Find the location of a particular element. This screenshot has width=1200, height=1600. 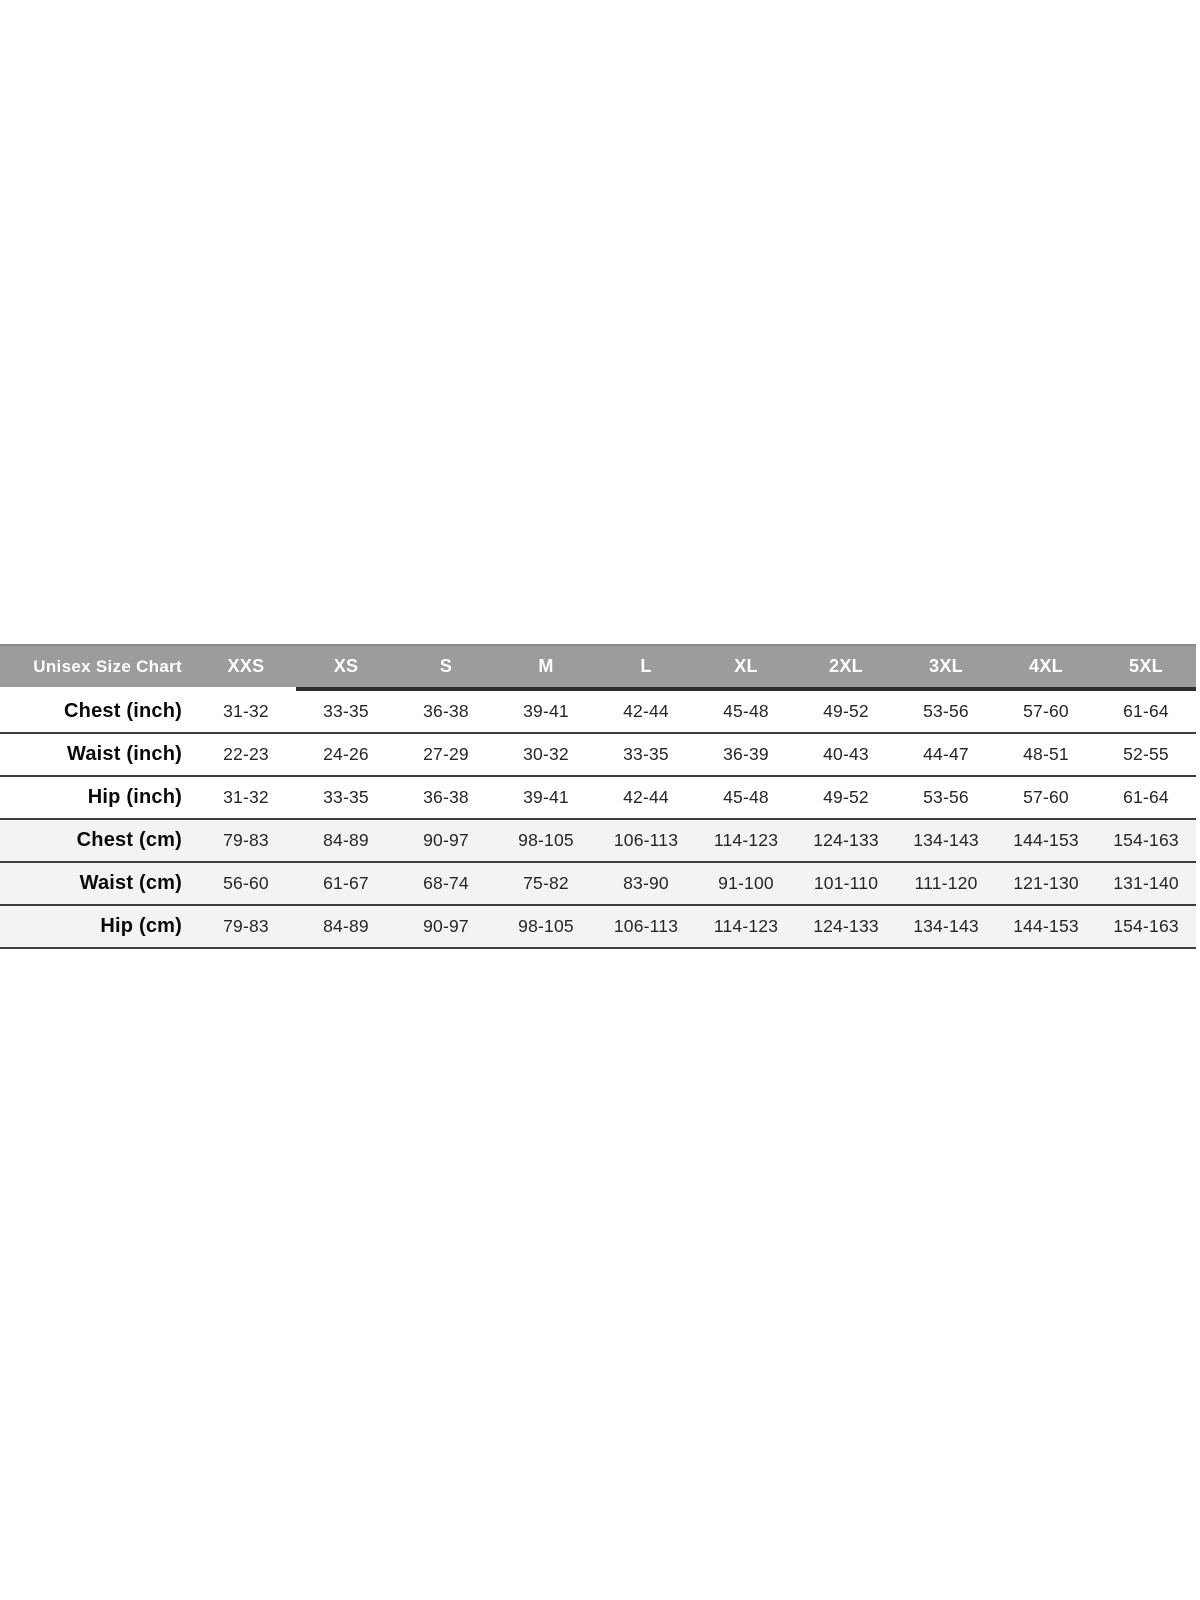

size-value-cell: 111-120 is located at coordinates (946, 884).